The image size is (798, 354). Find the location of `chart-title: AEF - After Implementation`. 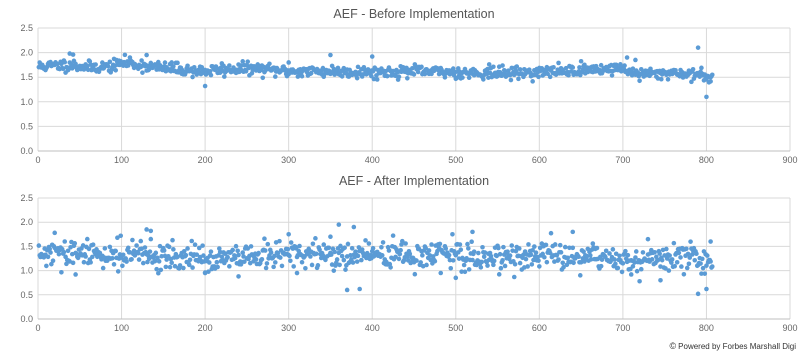

chart-title: AEF - After Implementation is located at coordinates (414, 181).